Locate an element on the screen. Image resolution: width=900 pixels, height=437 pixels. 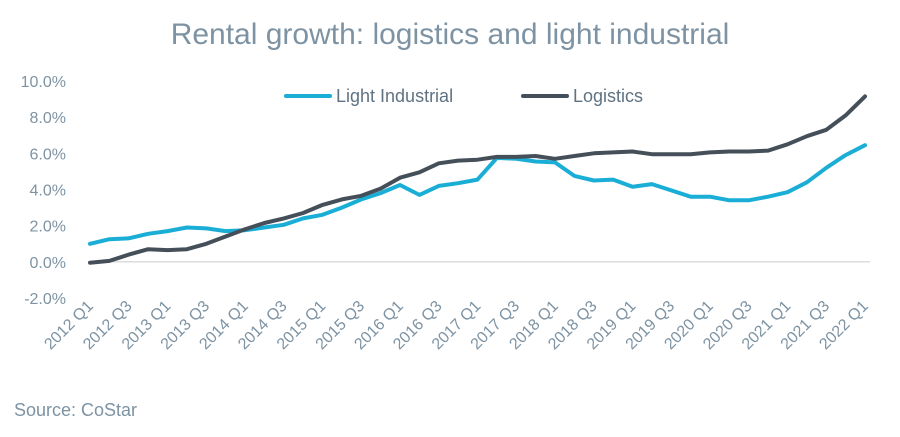
y-tick-label: 8.0% is located at coordinates (48, 118).